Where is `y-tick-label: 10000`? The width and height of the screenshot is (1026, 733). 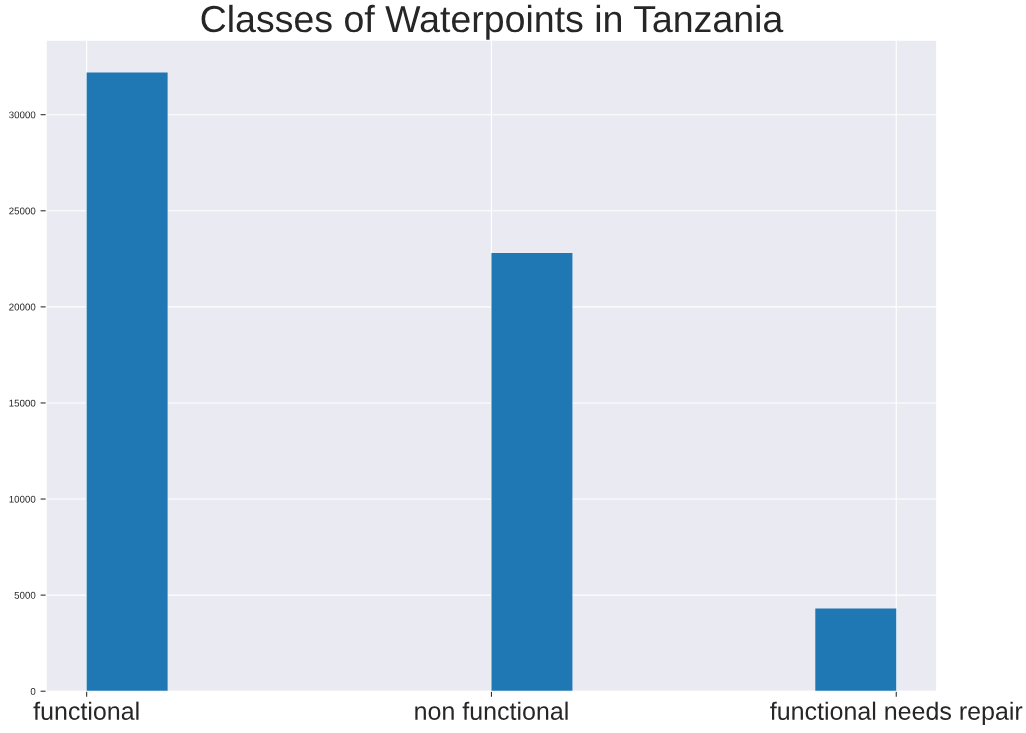
y-tick-label: 10000 is located at coordinates (22, 499).